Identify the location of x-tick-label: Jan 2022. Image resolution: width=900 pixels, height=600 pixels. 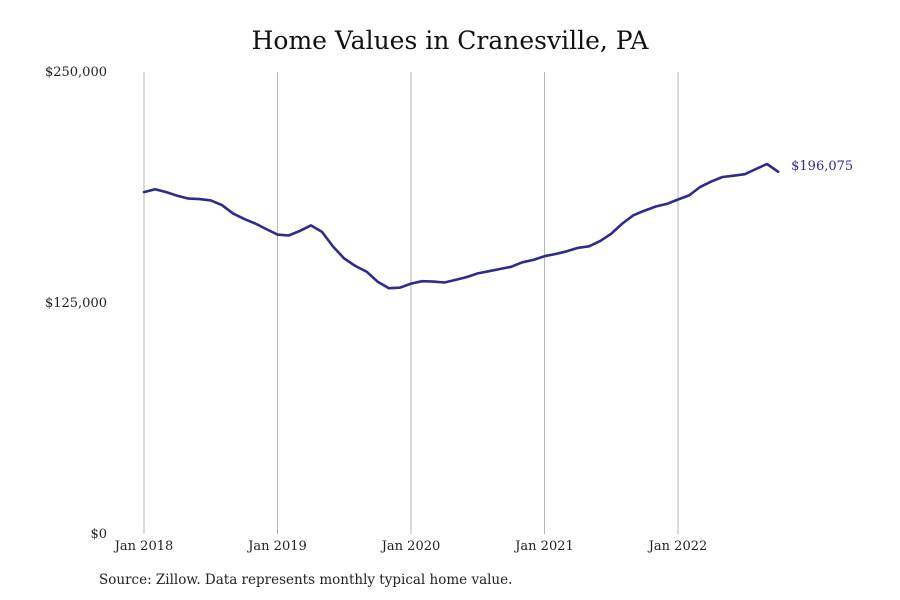
(677, 546).